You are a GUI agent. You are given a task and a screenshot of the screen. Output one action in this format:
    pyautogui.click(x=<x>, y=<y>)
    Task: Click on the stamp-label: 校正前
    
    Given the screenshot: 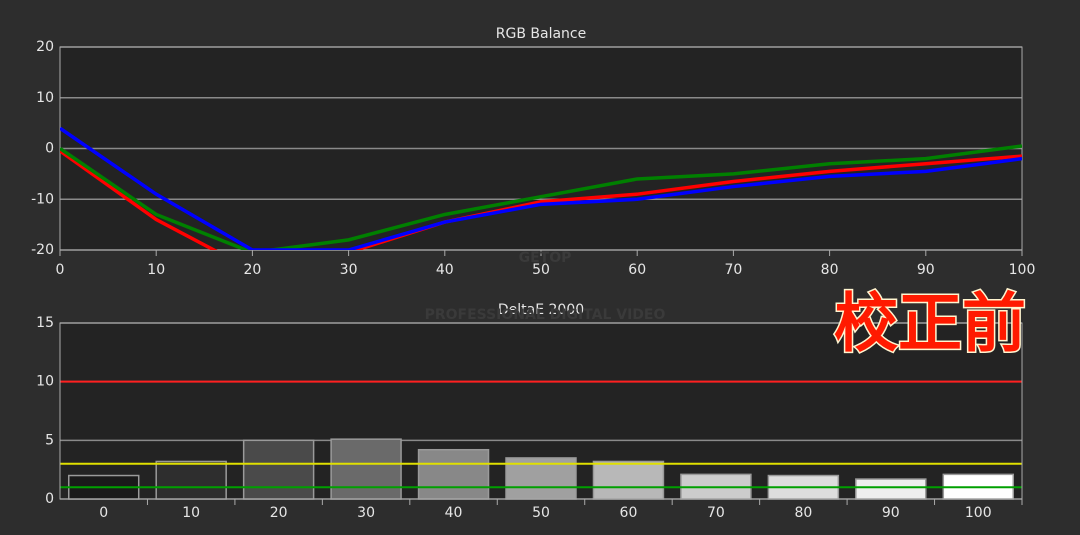 What is the action you would take?
    pyautogui.click(x=930, y=325)
    